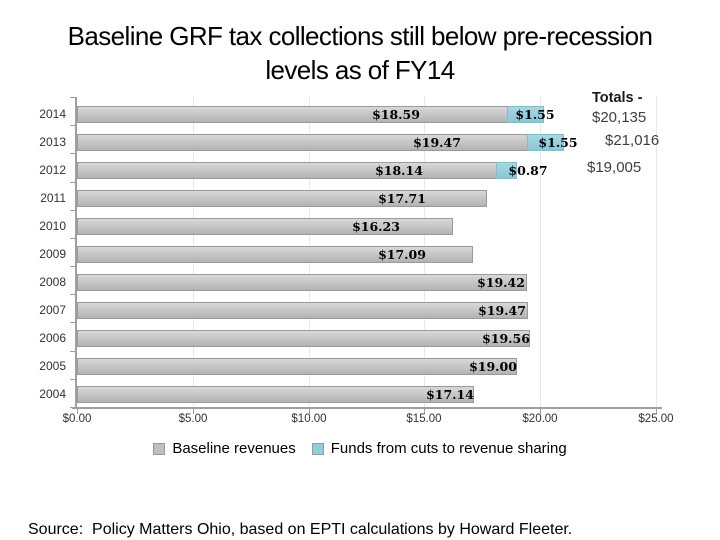 Image resolution: width=720 pixels, height=540 pixels. I want to click on bar-label-baseline-2009: $17.09, so click(402, 254).